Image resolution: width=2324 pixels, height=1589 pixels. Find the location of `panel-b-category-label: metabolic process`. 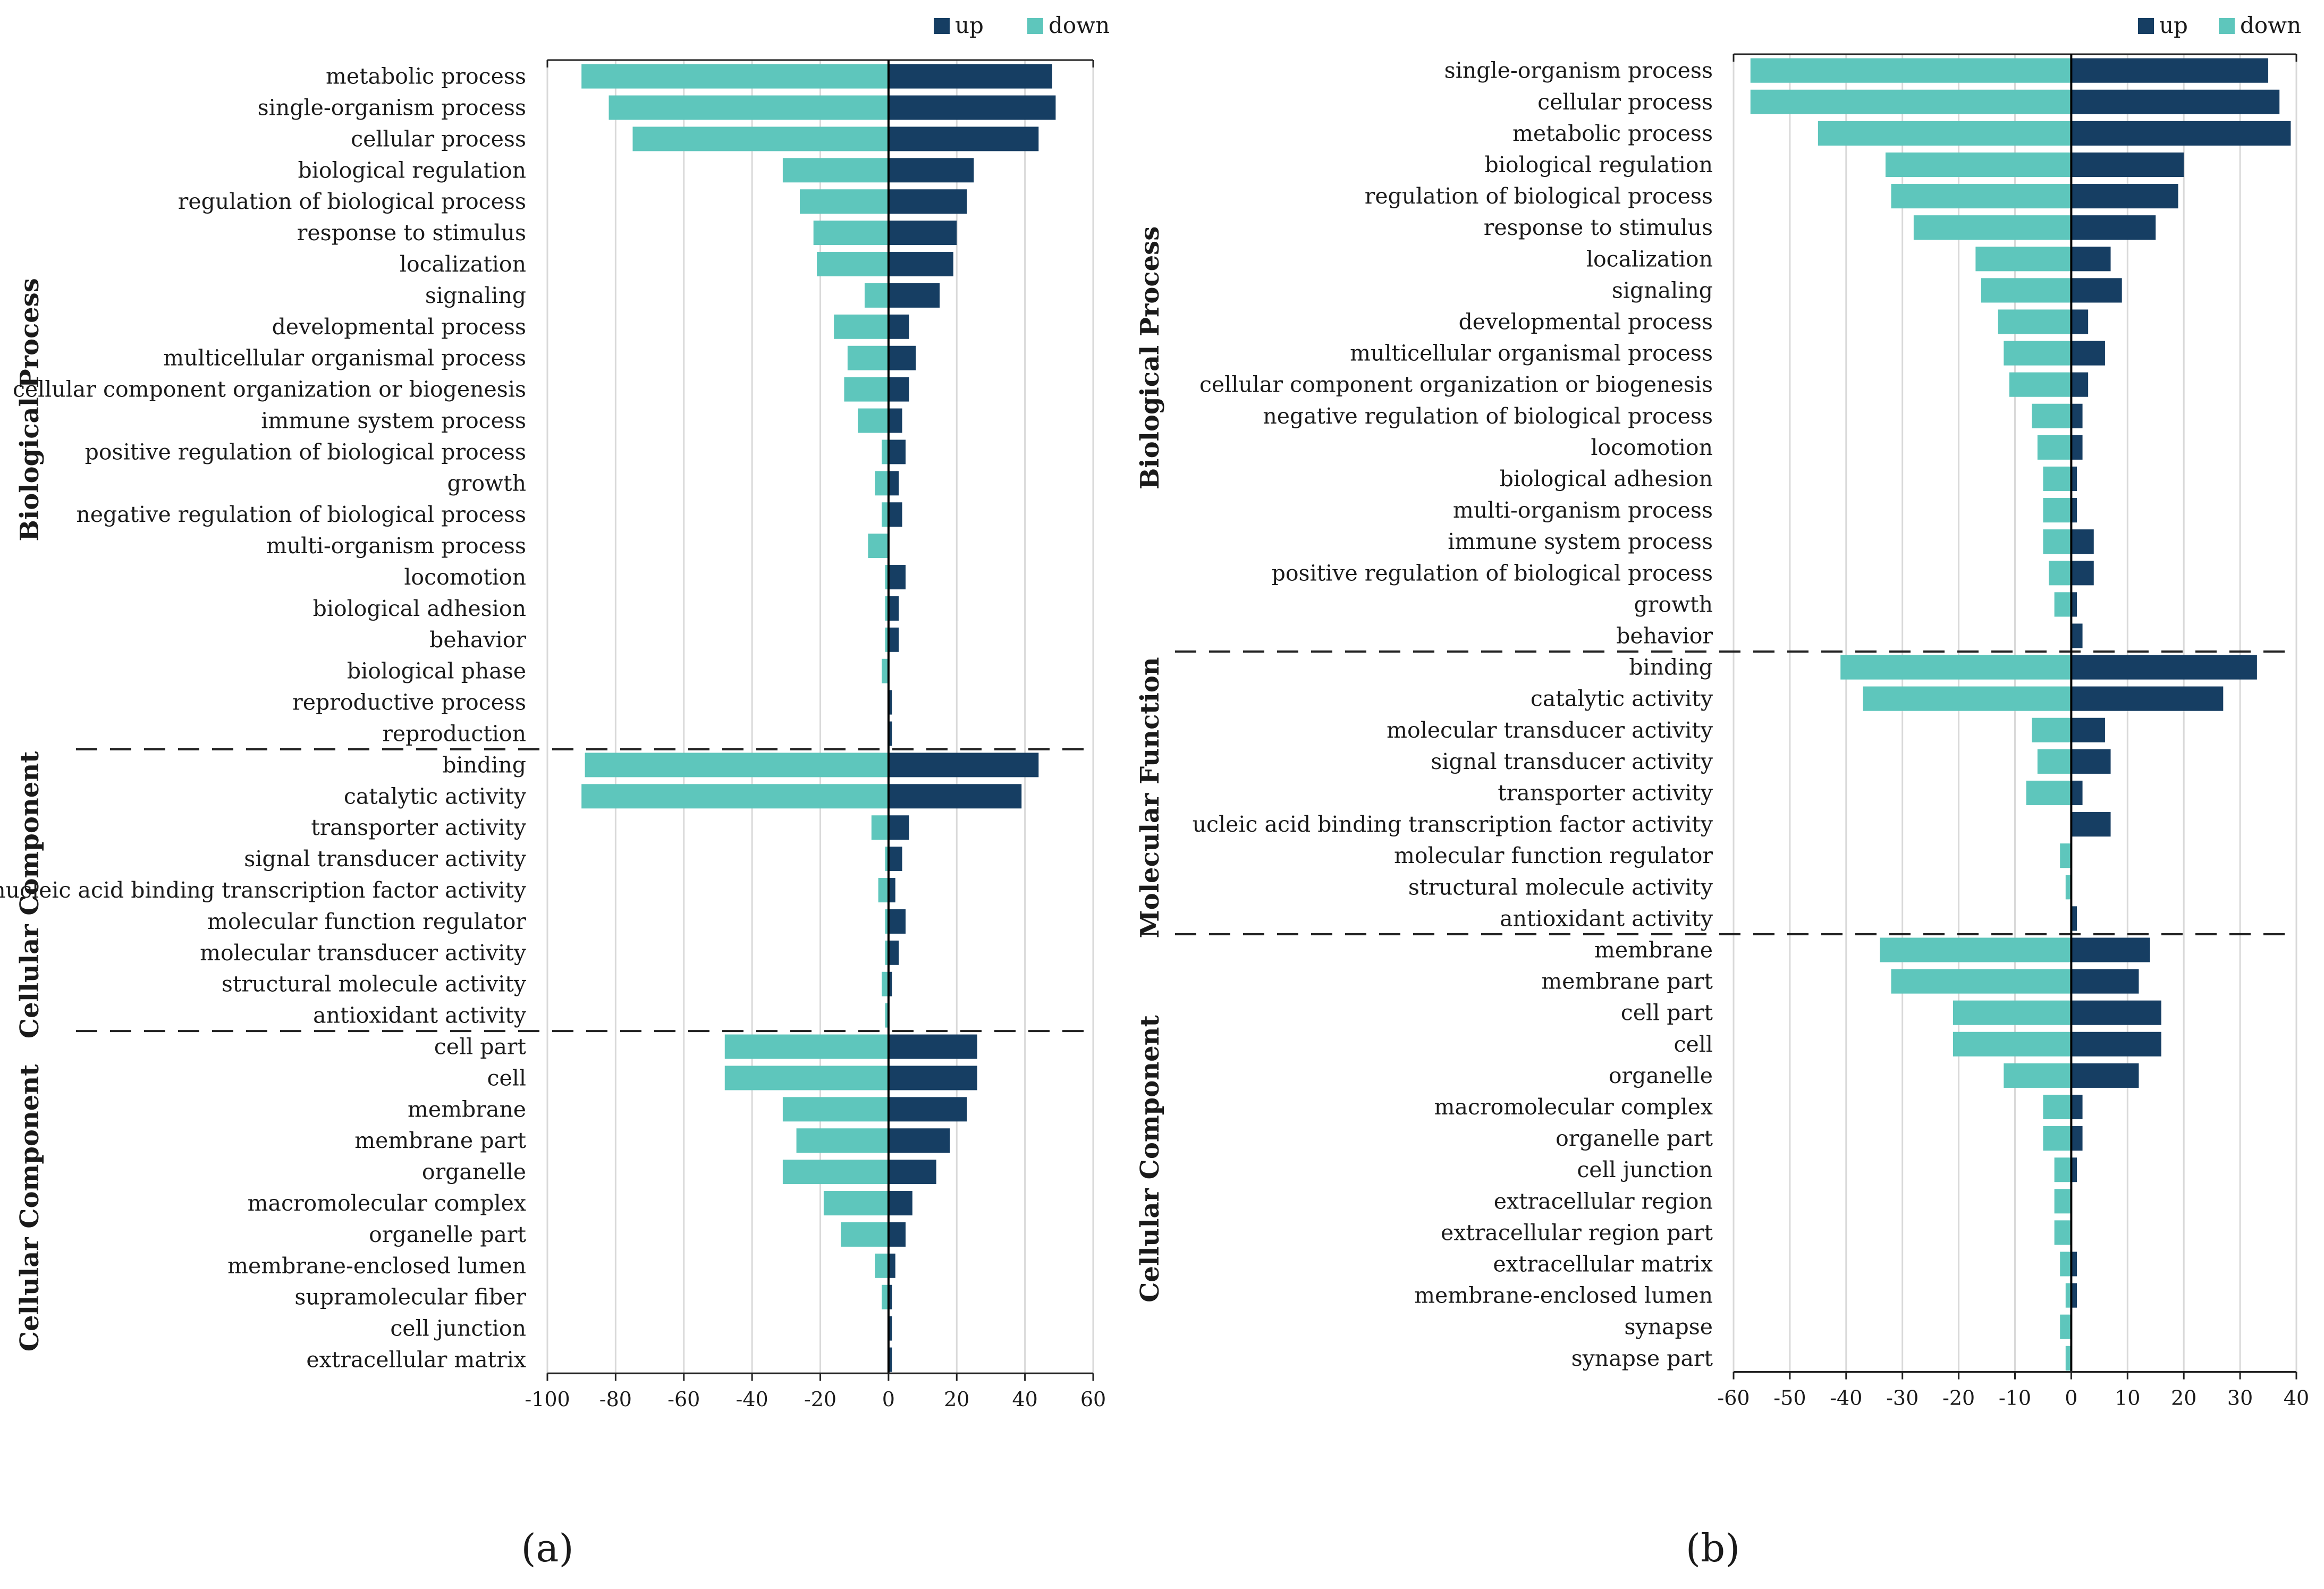

panel-b-category-label: metabolic process is located at coordinates (1612, 133).